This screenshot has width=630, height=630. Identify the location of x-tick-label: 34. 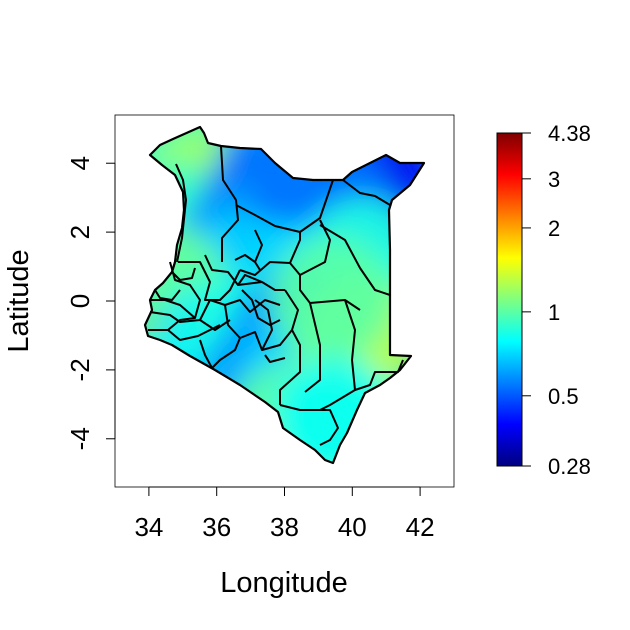
(148, 527).